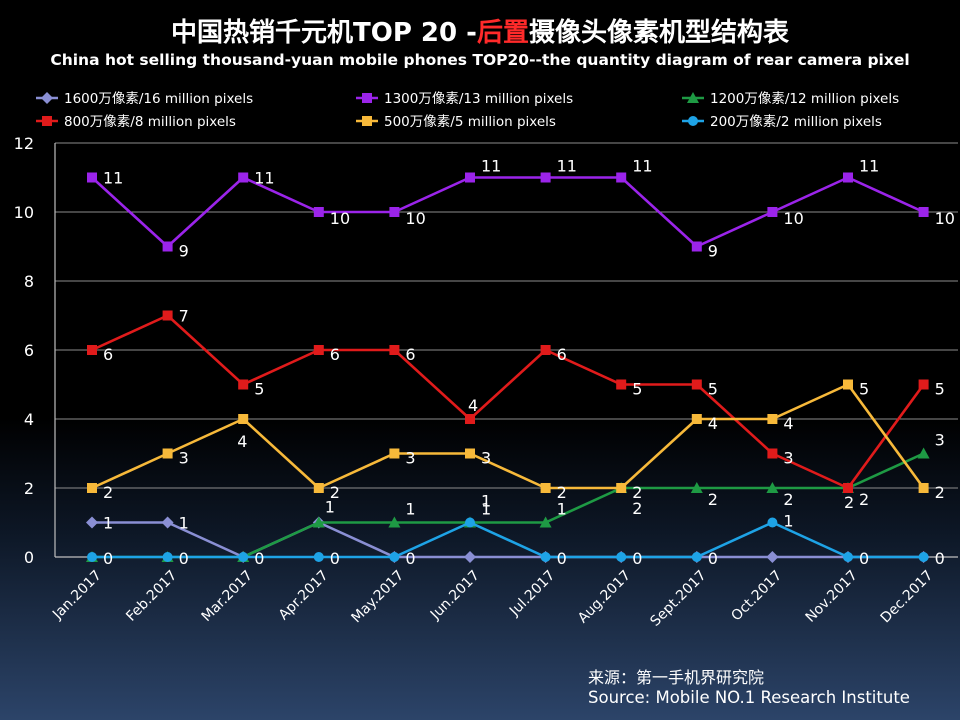 This screenshot has height=720, width=960. Describe the element at coordinates (907, 597) in the screenshot. I see `x-tick-label: Dec.2017` at that location.